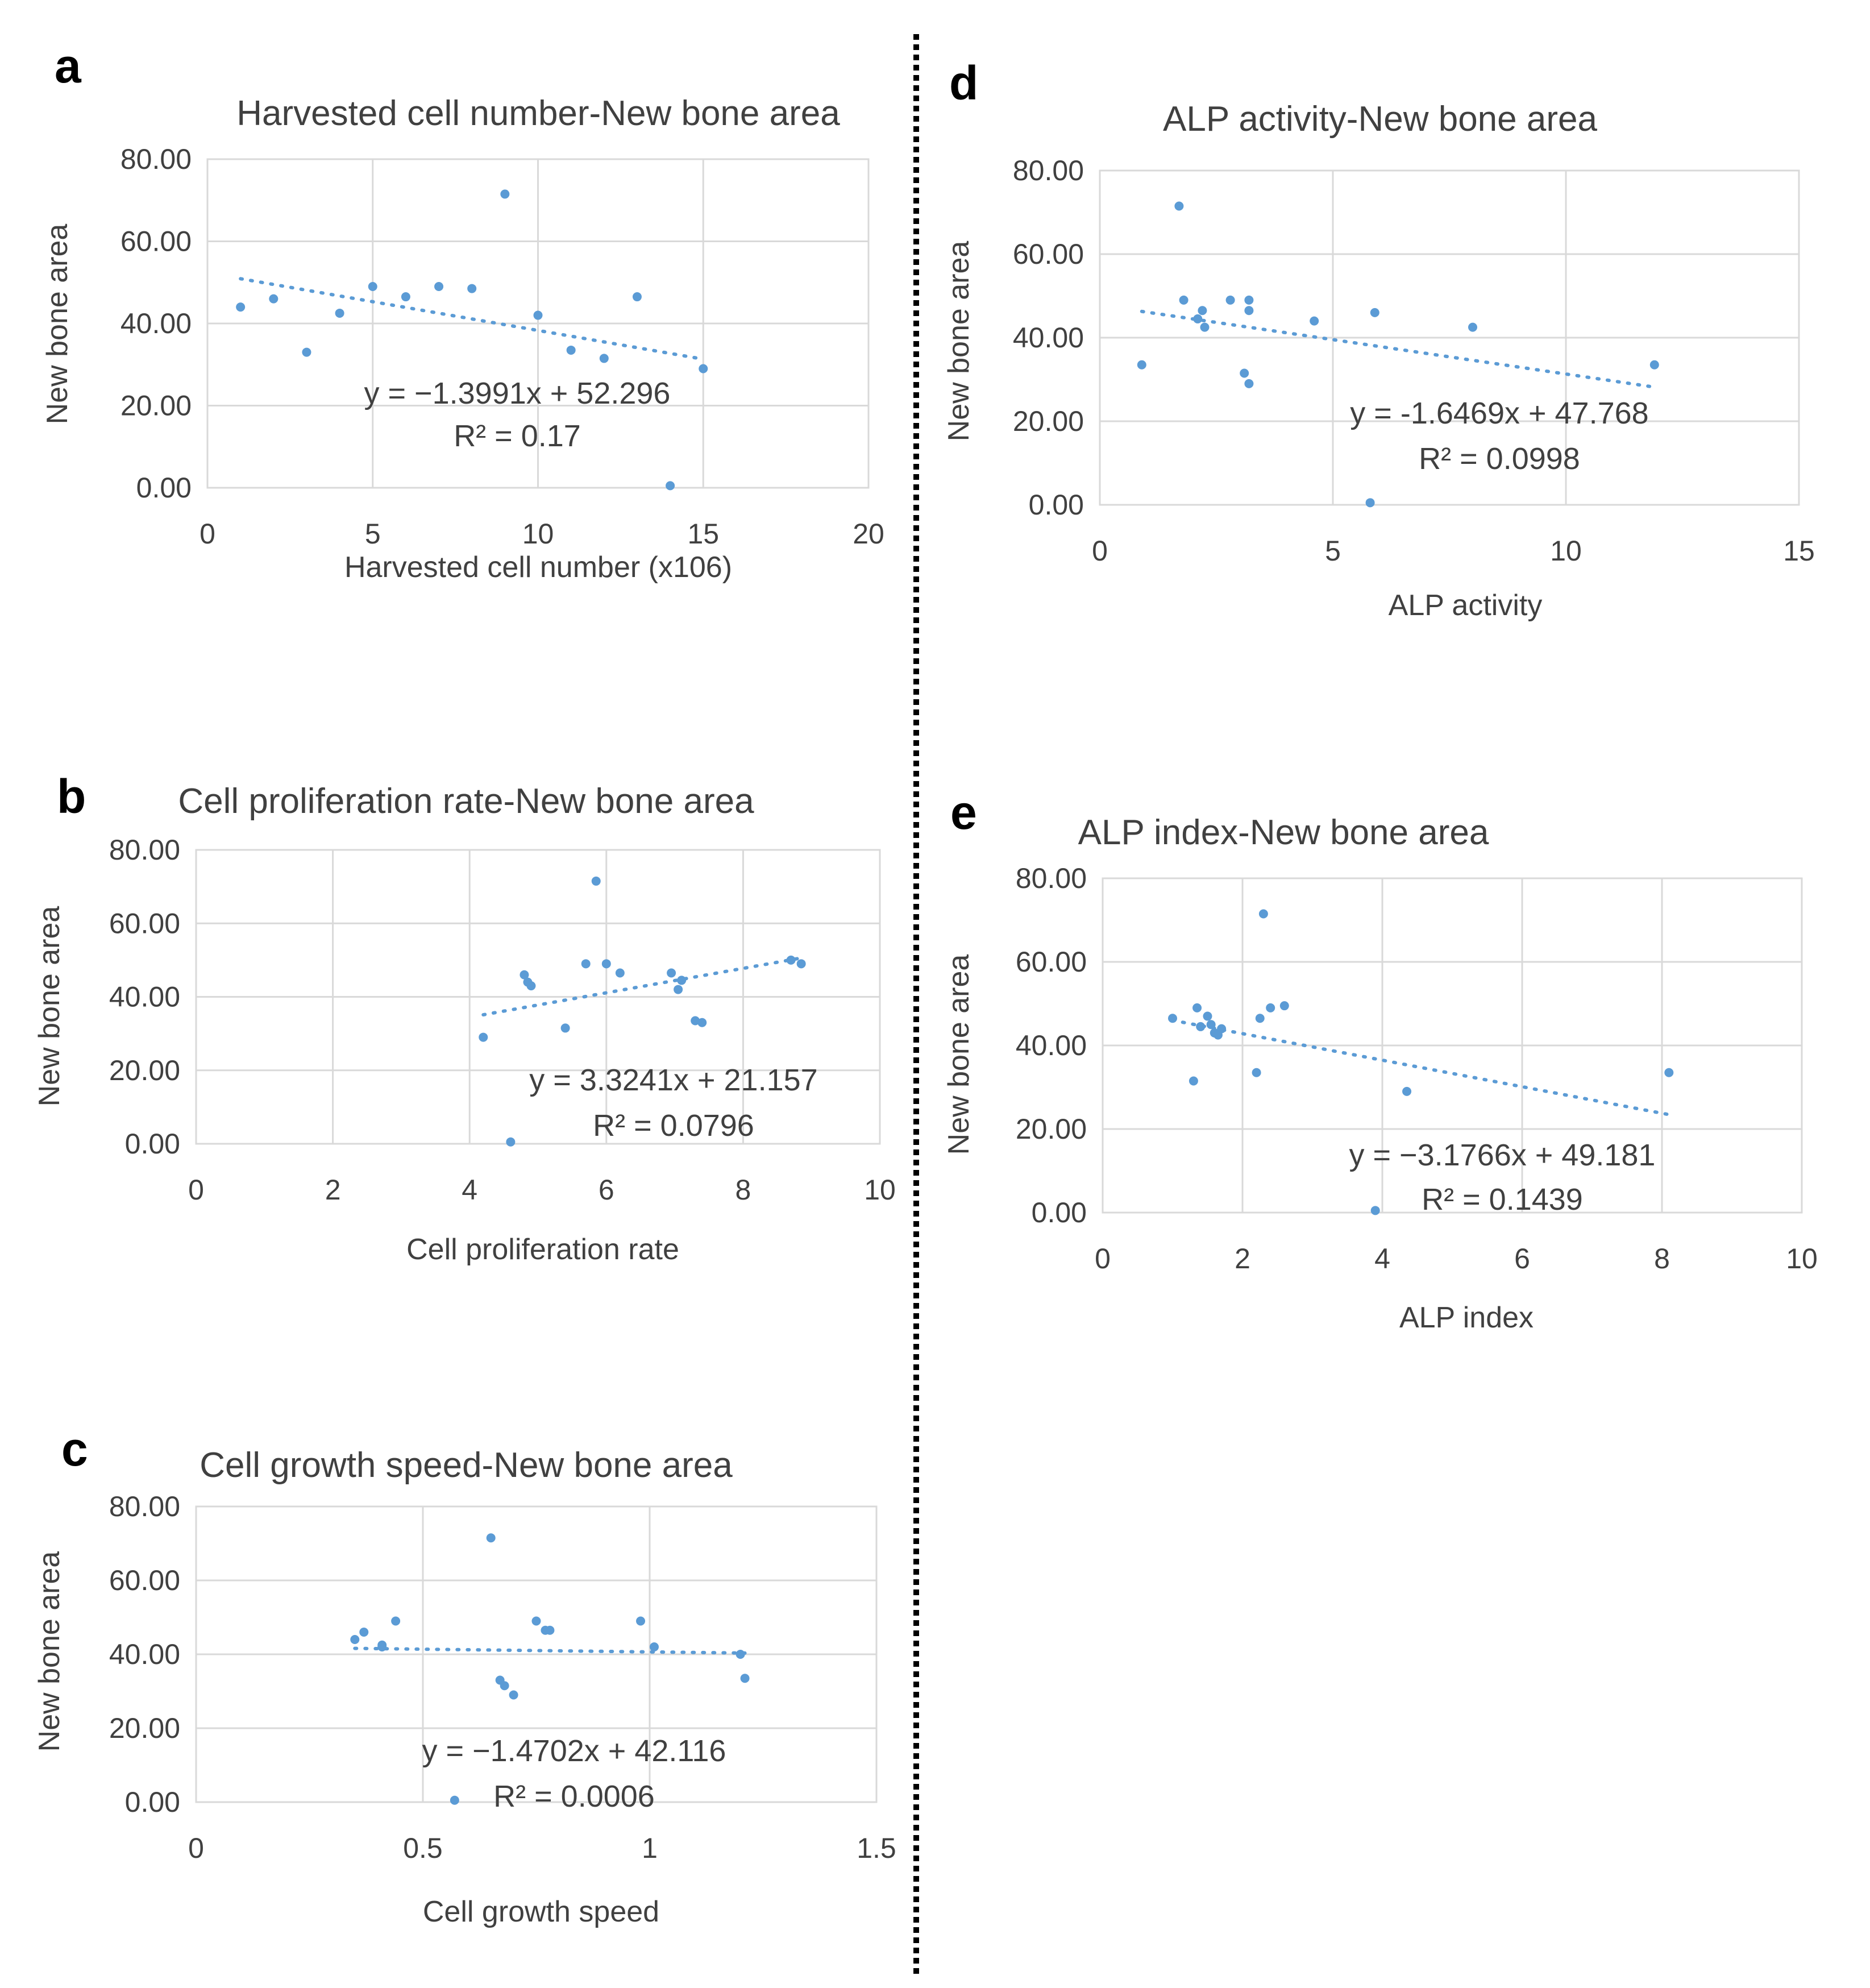  I want to click on r-squared-label: R² = 0.0998, so click(1499, 459).